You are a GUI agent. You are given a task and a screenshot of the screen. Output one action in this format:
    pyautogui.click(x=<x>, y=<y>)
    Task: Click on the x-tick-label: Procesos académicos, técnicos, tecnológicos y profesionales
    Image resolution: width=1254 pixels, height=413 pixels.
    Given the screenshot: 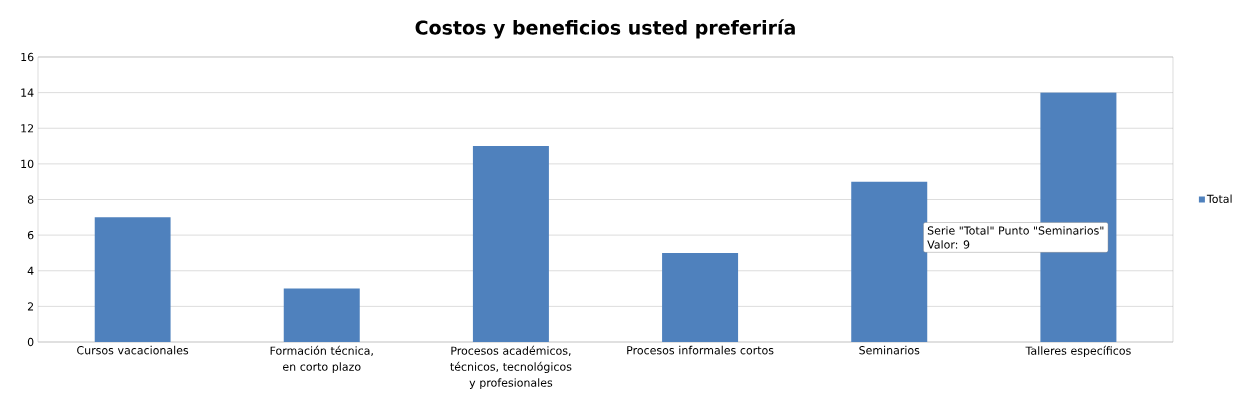 What is the action you would take?
    pyautogui.click(x=511, y=367)
    